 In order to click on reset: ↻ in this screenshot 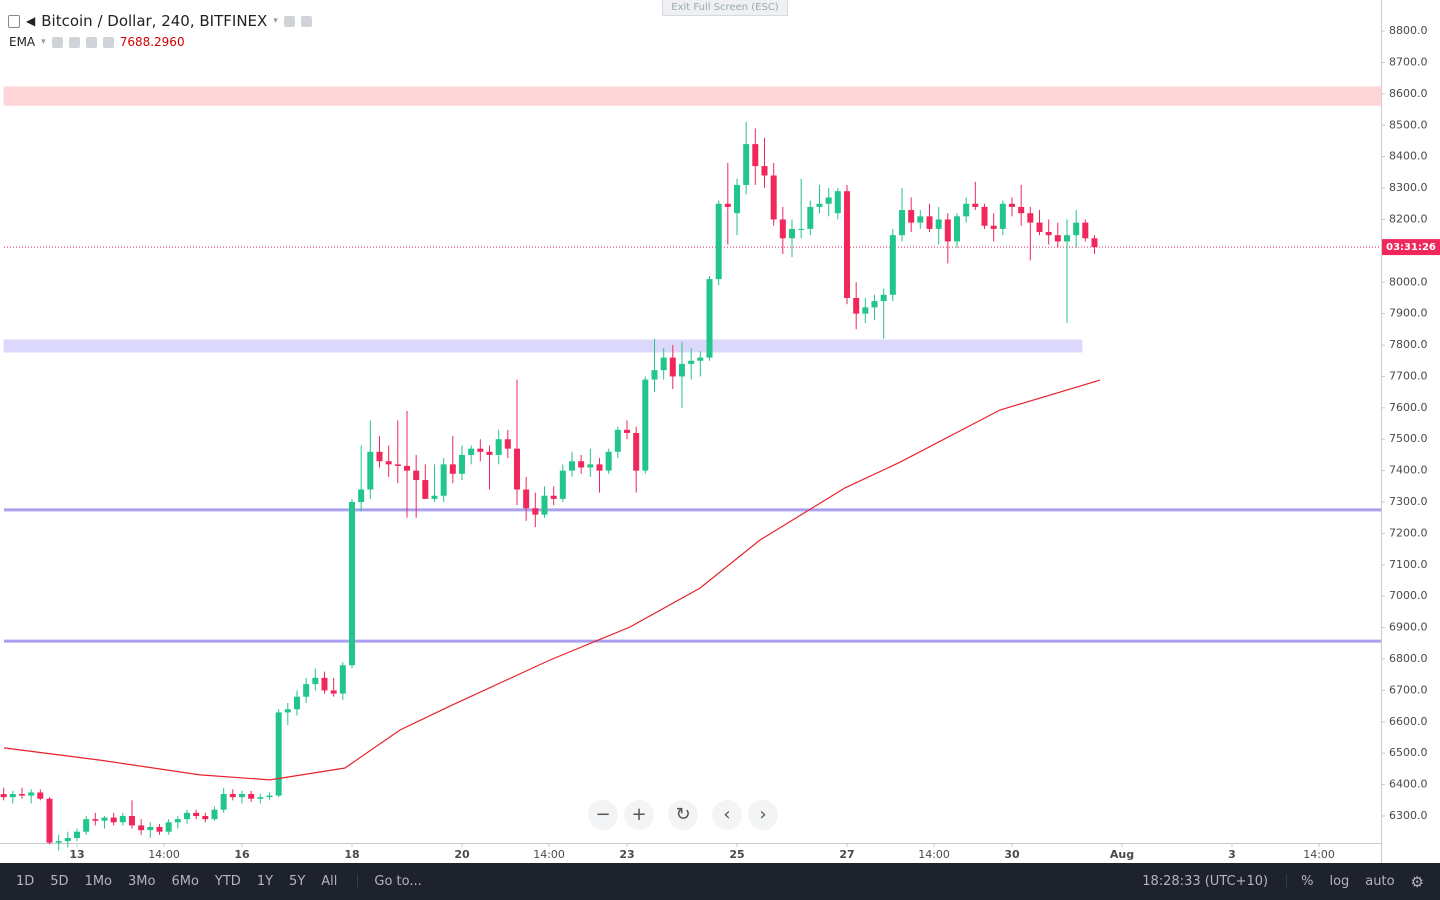, I will do `click(683, 815)`.